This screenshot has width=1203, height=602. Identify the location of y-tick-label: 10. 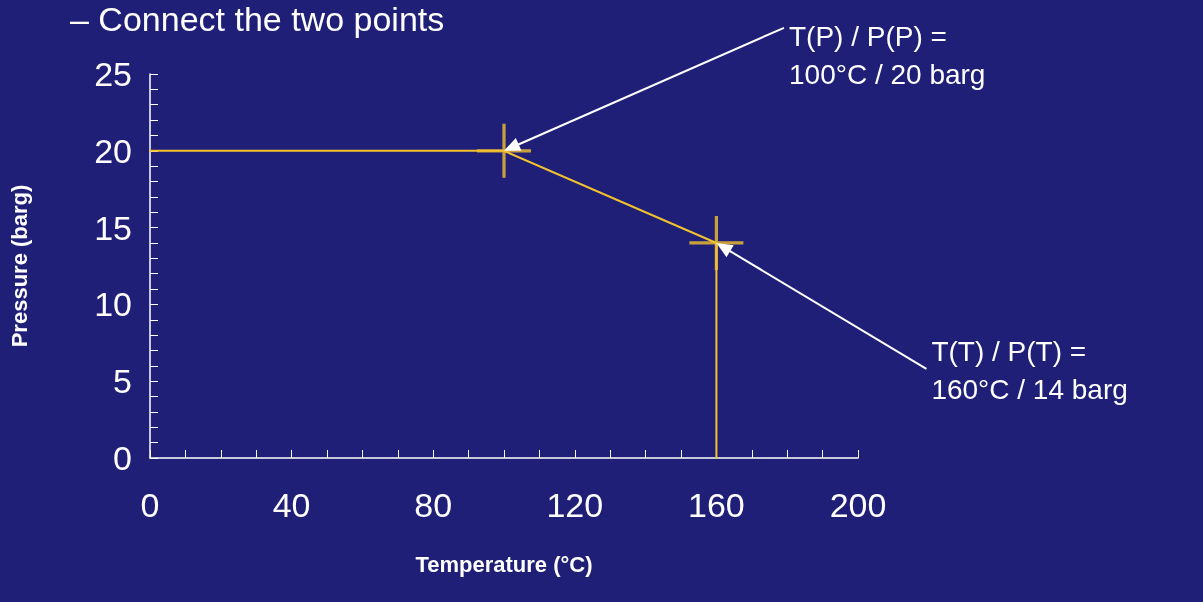
(113, 304).